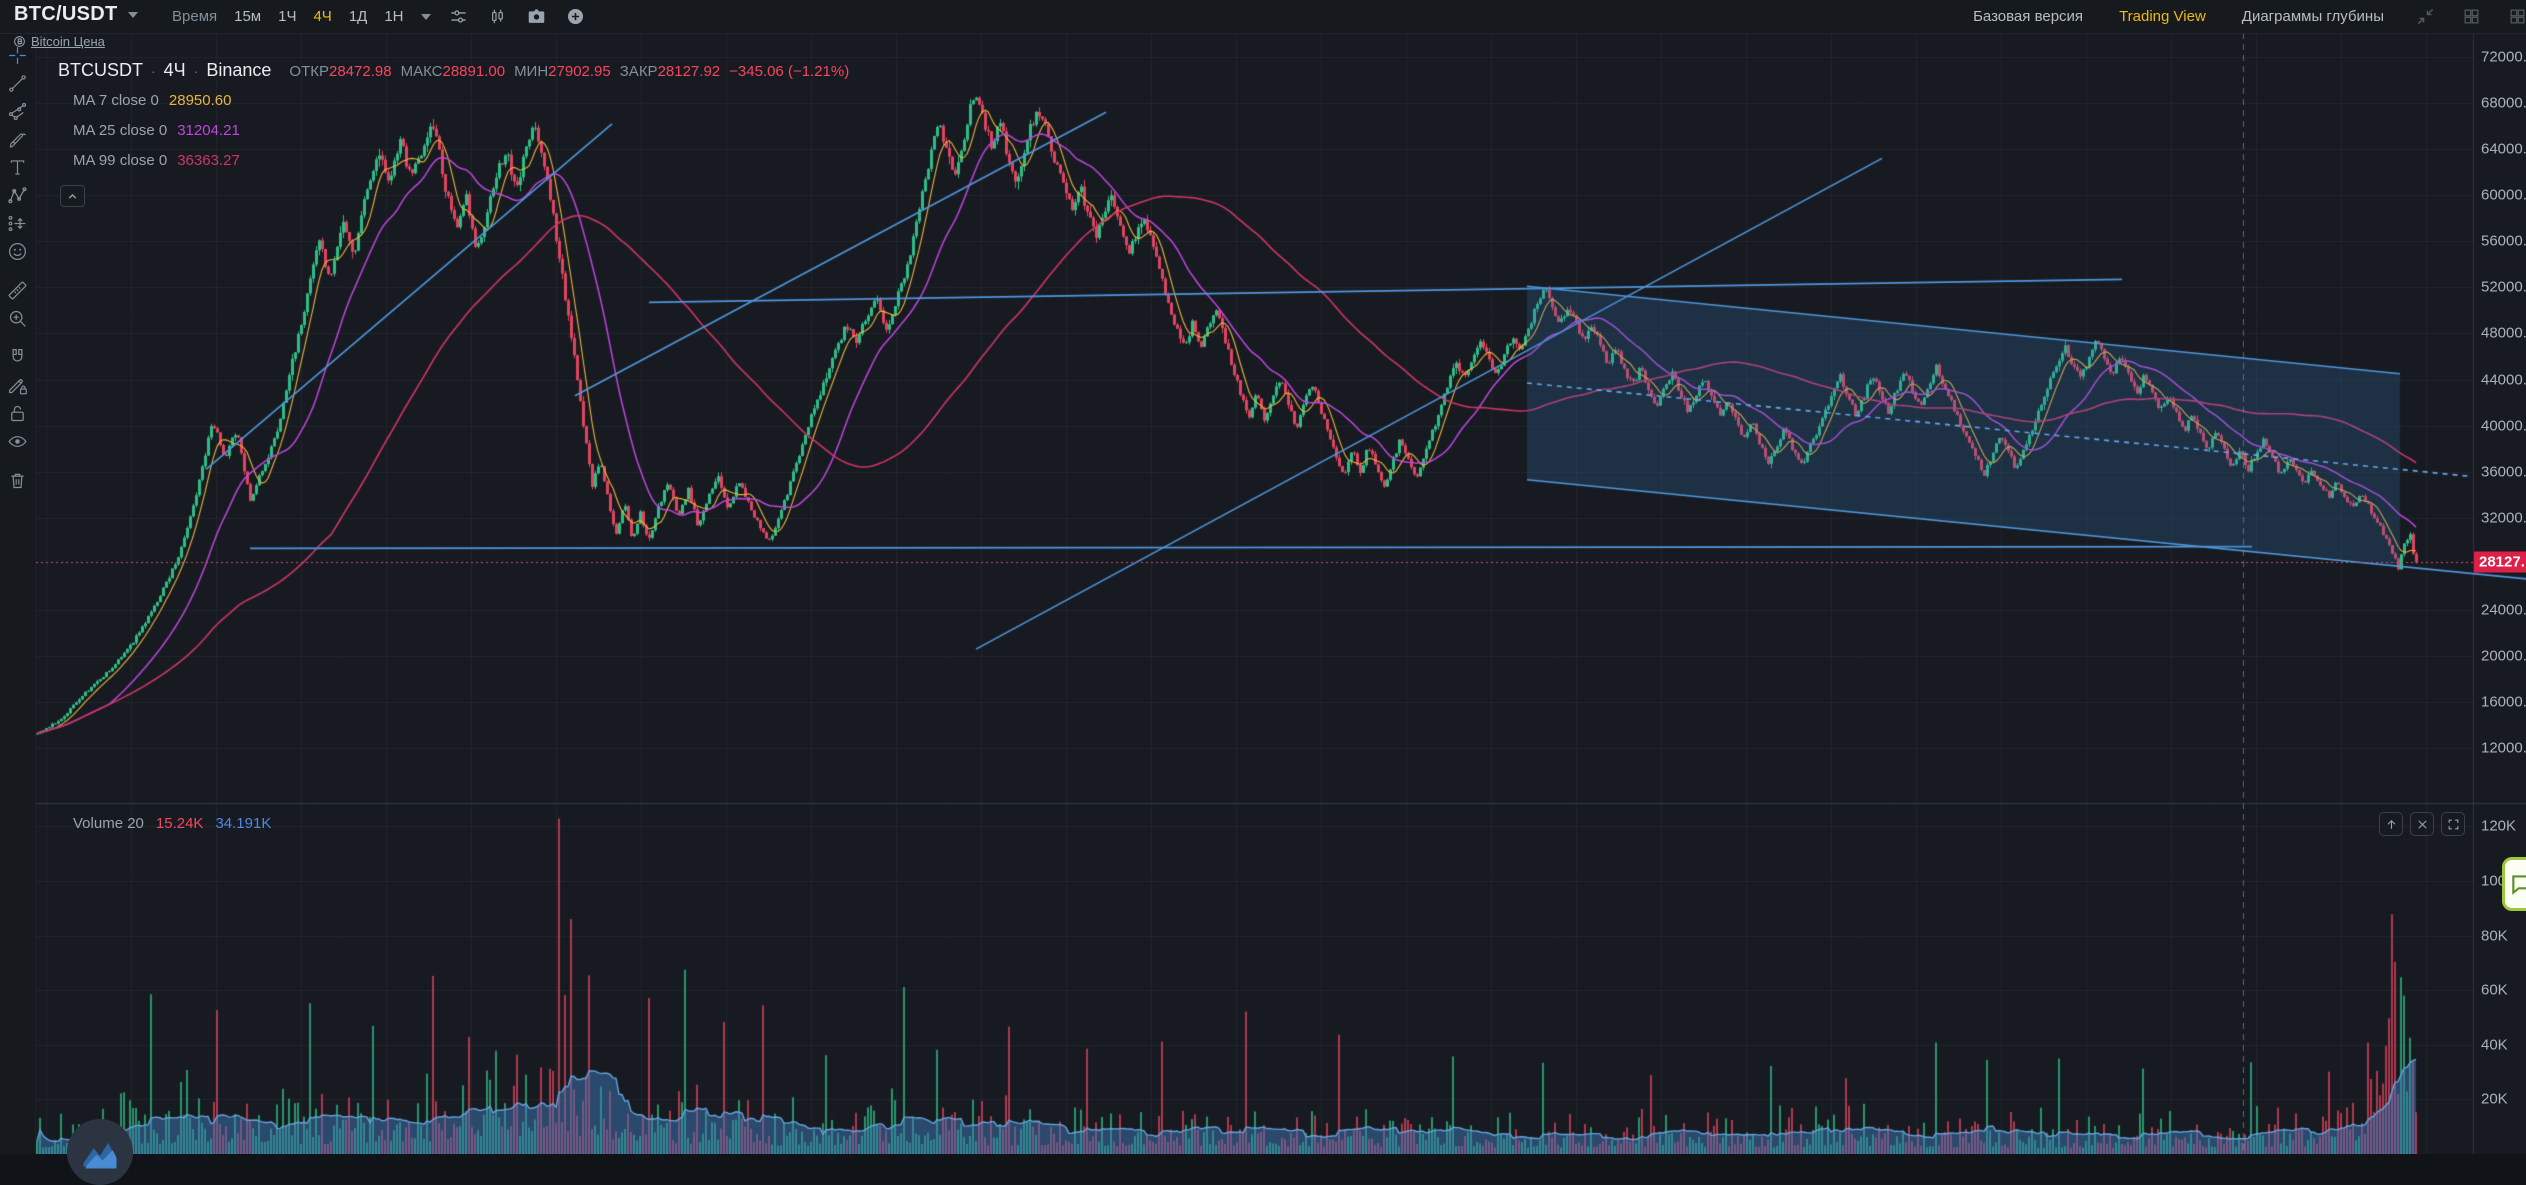  Describe the element at coordinates (2503, 702) in the screenshot. I see `price-tick: 16000.` at that location.